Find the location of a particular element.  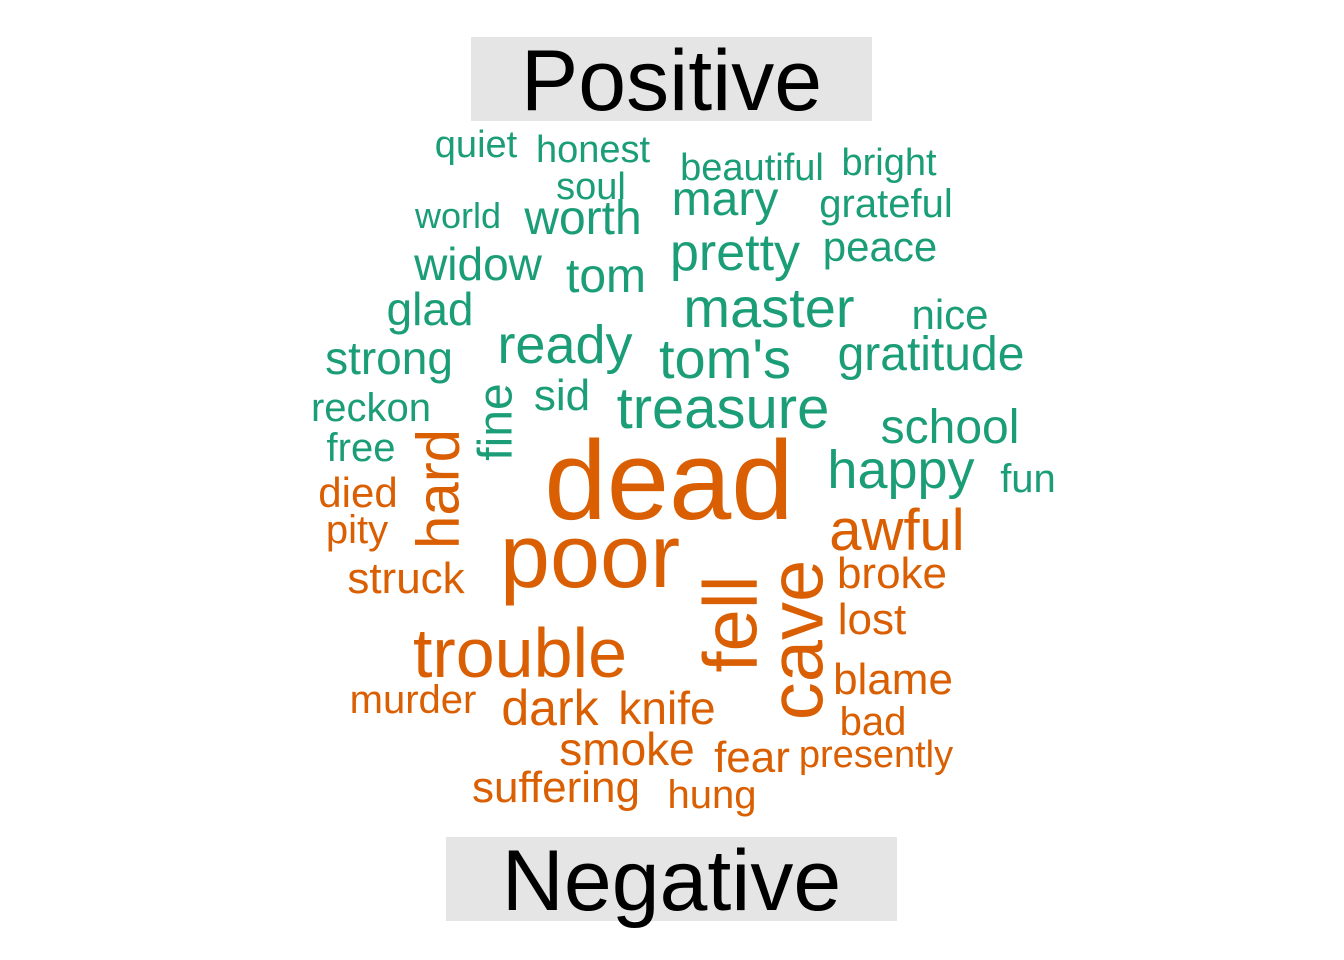

word-negative-fell: fell is located at coordinates (731, 623).